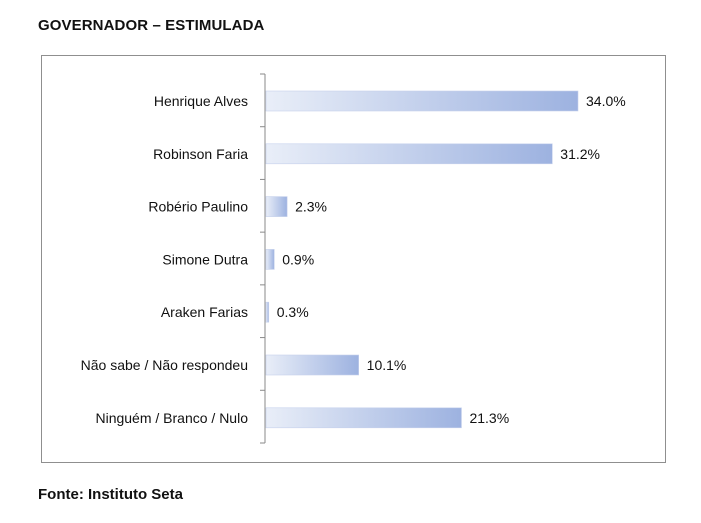 The image size is (701, 523). What do you see at coordinates (198, 207) in the screenshot?
I see `category-label: Robério Paulino` at bounding box center [198, 207].